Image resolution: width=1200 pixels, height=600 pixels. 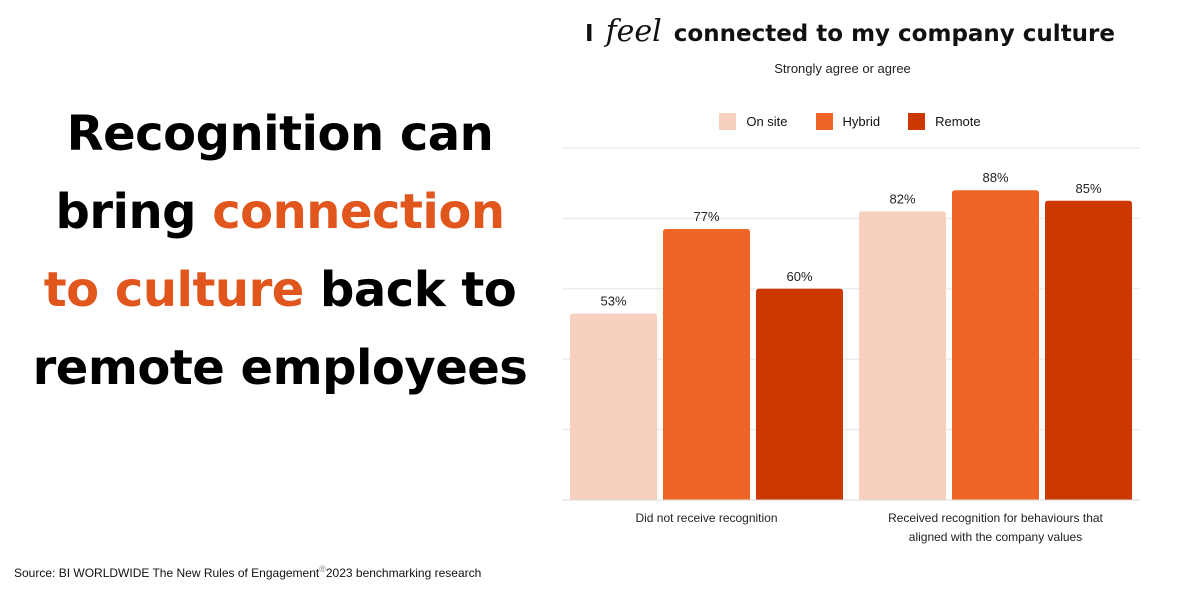 What do you see at coordinates (593, 34) in the screenshot?
I see `chart-title-start: I` at bounding box center [593, 34].